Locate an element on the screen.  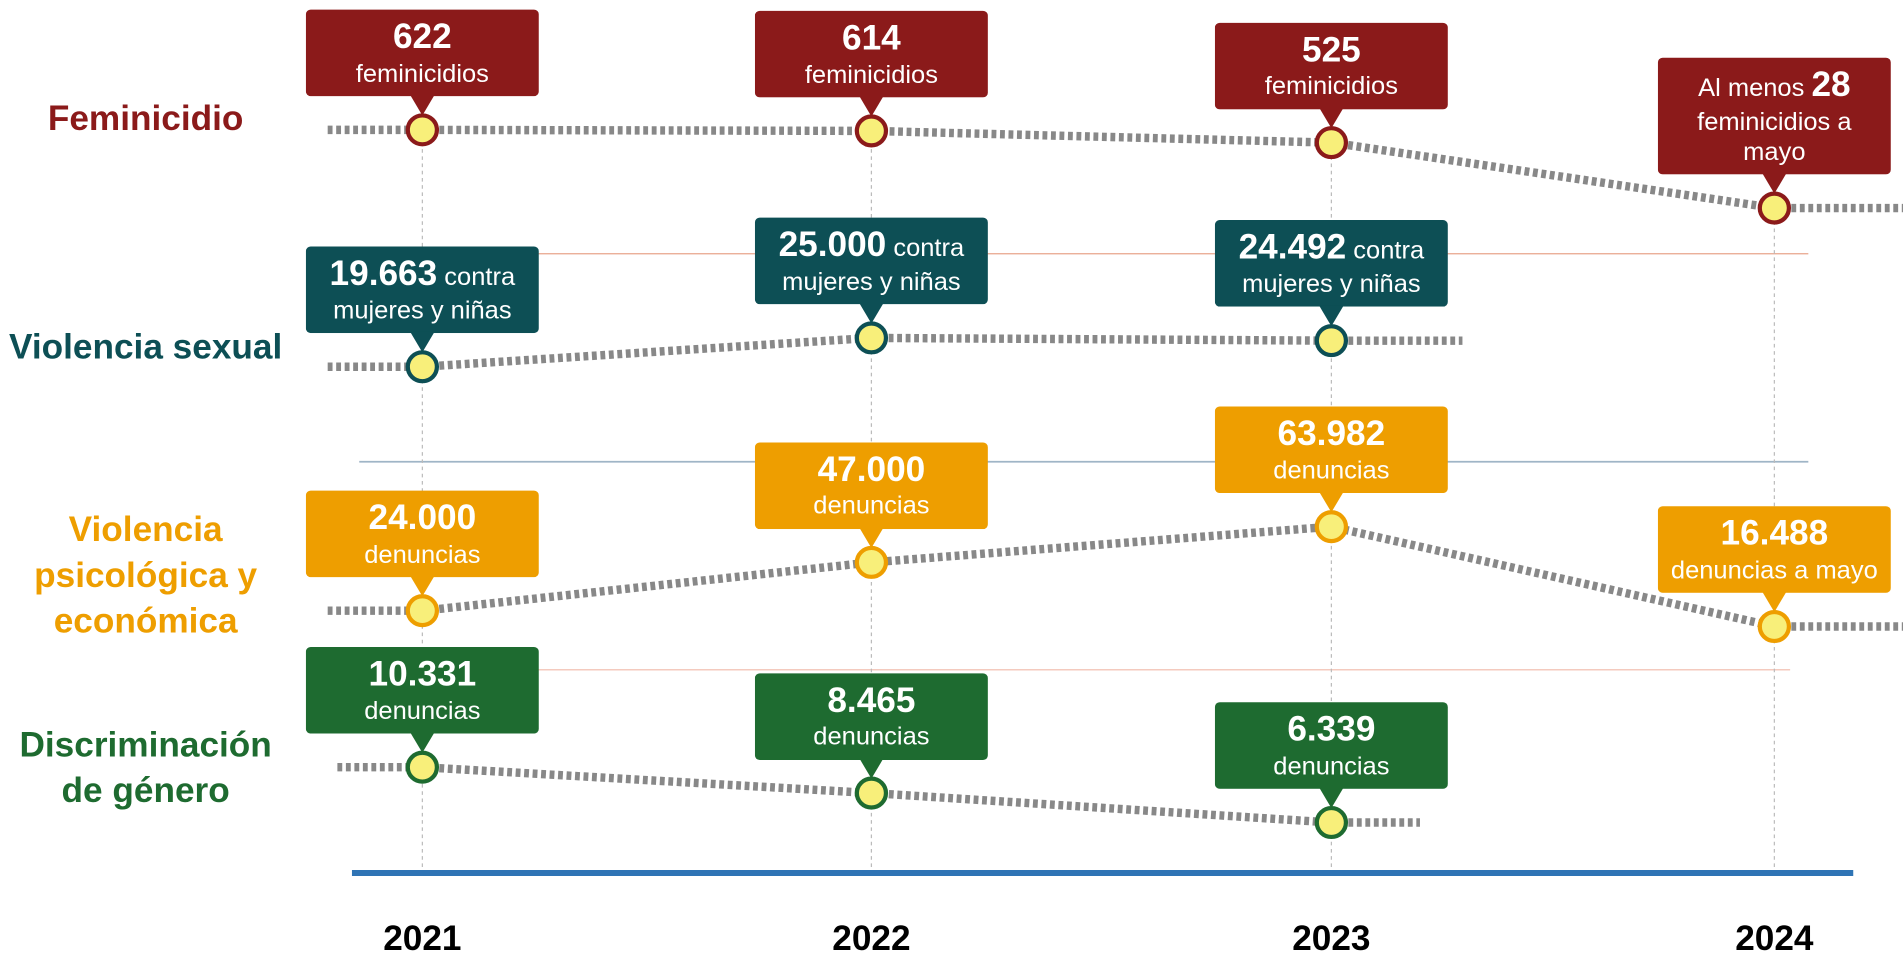
callout-box: 24.000 denuncias is located at coordinates (422, 534).